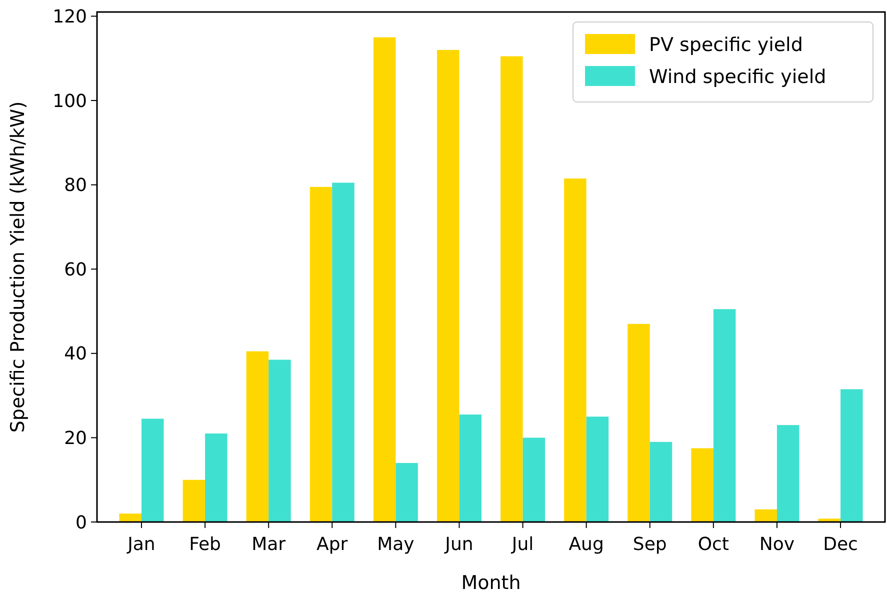 This screenshot has width=887, height=597. What do you see at coordinates (491, 583) in the screenshot?
I see `x-axis-title: Month` at bounding box center [491, 583].